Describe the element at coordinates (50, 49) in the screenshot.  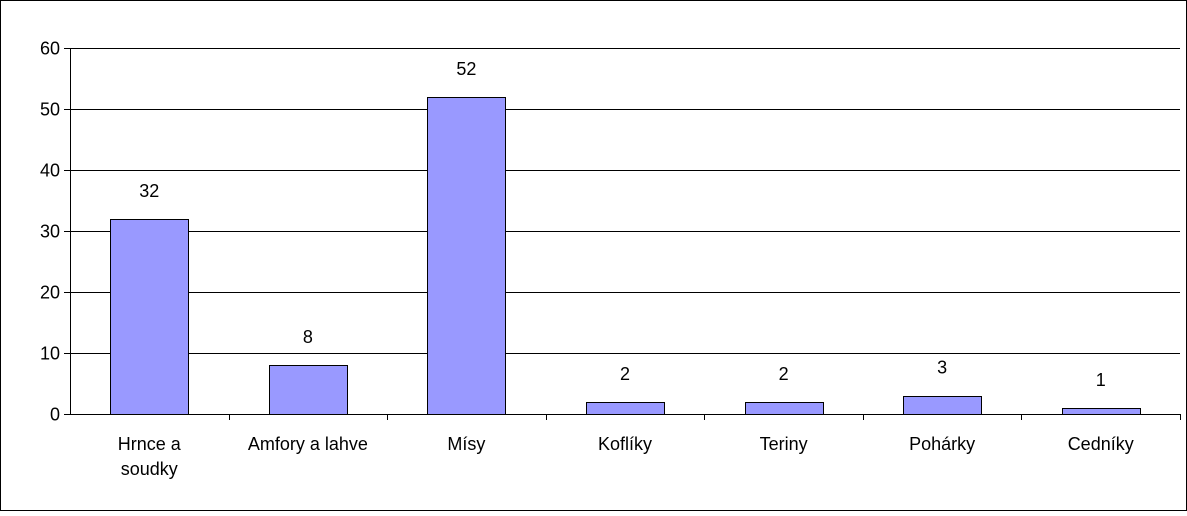
I see `y-tick-label: 60` at that location.